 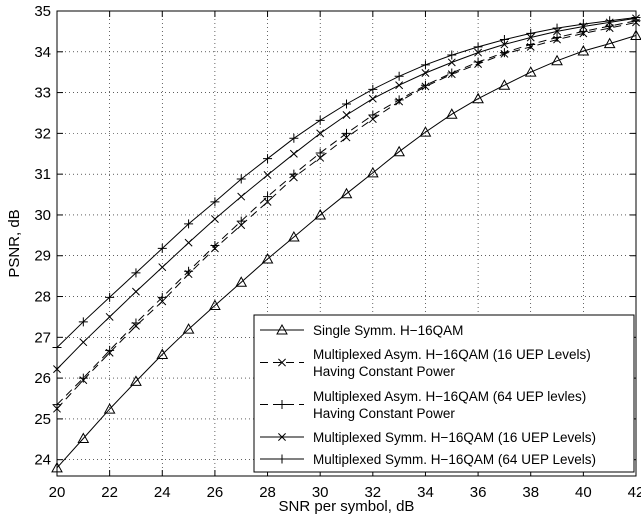 What do you see at coordinates (347, 506) in the screenshot?
I see `x-axis-label: SNR per symbol, dB` at bounding box center [347, 506].